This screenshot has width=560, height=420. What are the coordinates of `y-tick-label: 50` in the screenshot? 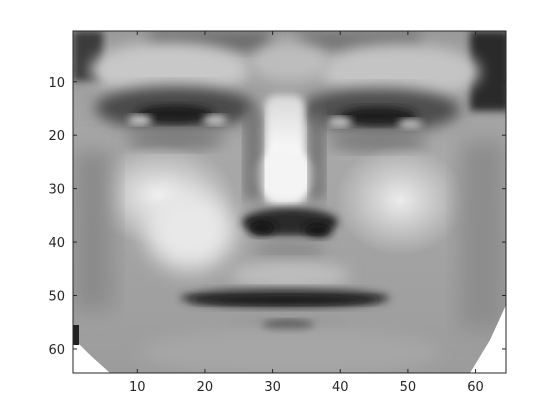 It's located at (56, 297).